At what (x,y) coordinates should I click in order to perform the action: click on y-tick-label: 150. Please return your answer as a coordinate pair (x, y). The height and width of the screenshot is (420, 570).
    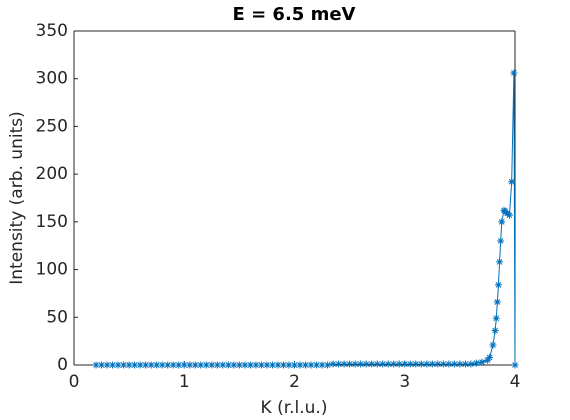
    Looking at the image, I should click on (52, 222).